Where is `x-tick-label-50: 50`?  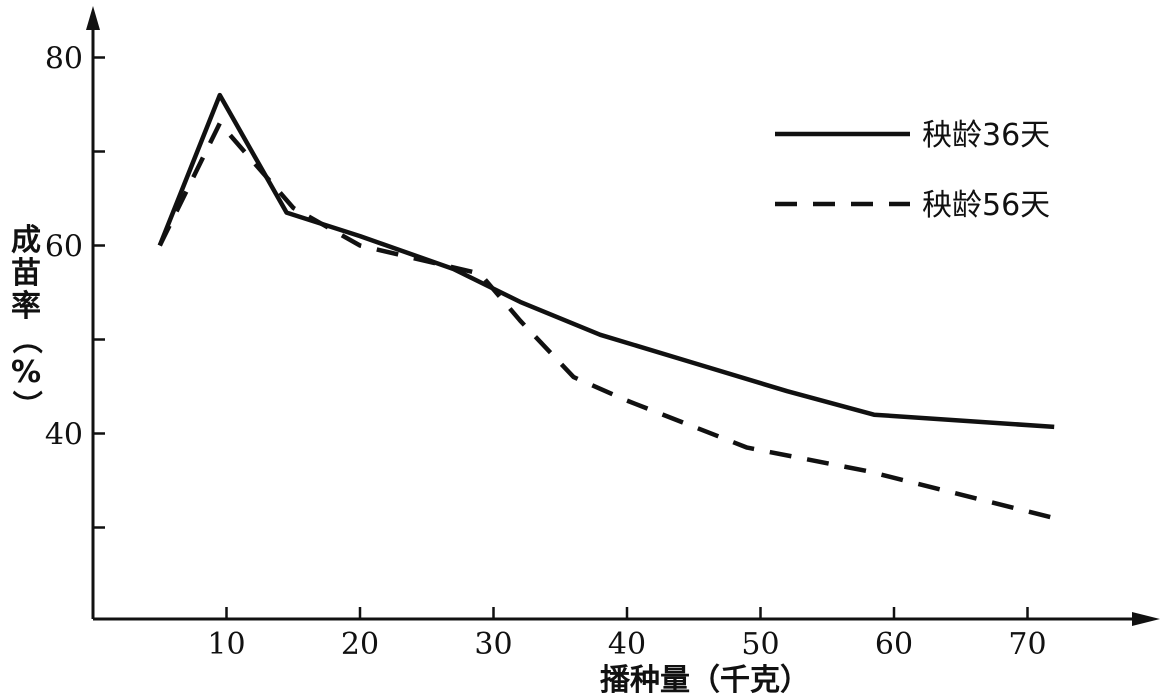
x-tick-label-50: 50 is located at coordinates (760, 644).